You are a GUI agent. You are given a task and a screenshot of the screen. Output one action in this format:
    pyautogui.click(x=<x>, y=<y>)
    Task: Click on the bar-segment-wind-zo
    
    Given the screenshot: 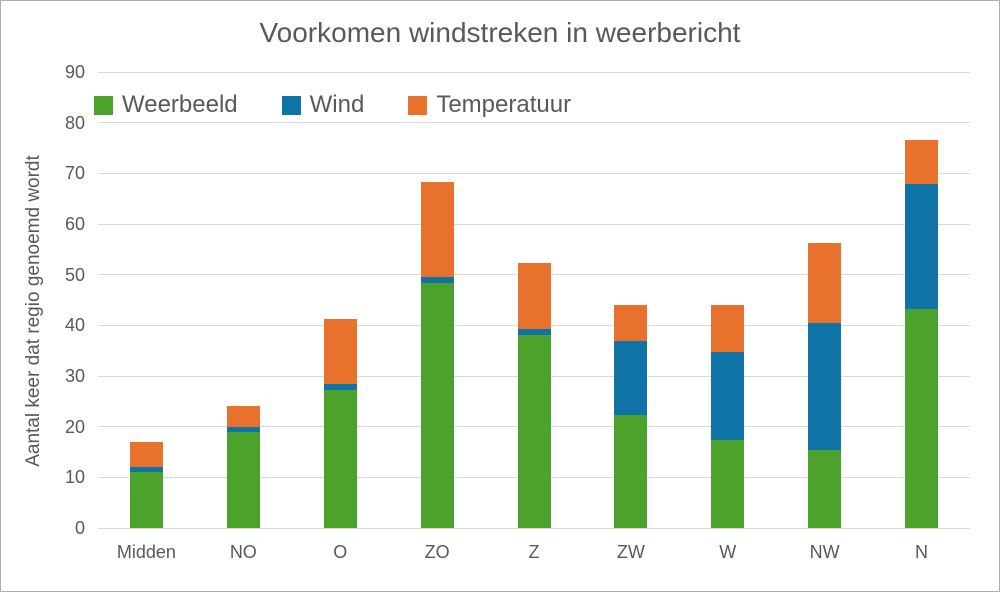 What is the action you would take?
    pyautogui.click(x=437, y=280)
    